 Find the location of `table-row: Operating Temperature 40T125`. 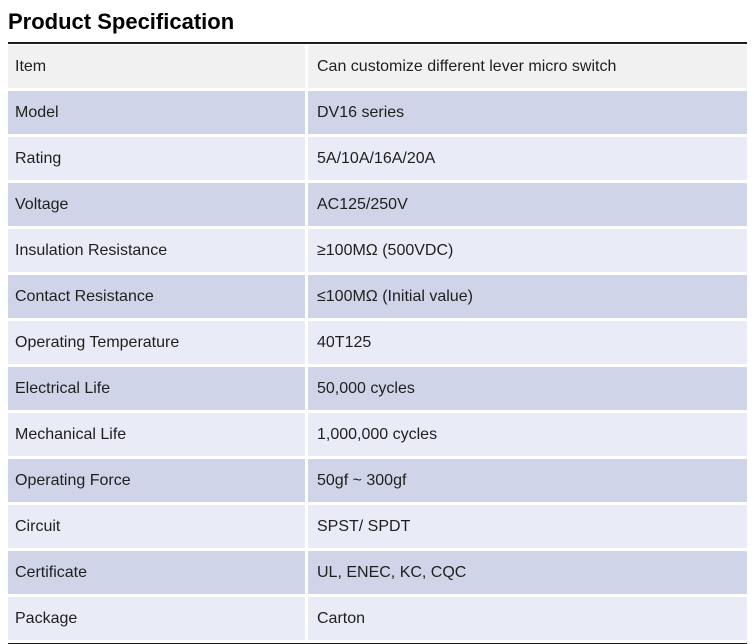

table-row: Operating Temperature 40T125 is located at coordinates (377, 342).